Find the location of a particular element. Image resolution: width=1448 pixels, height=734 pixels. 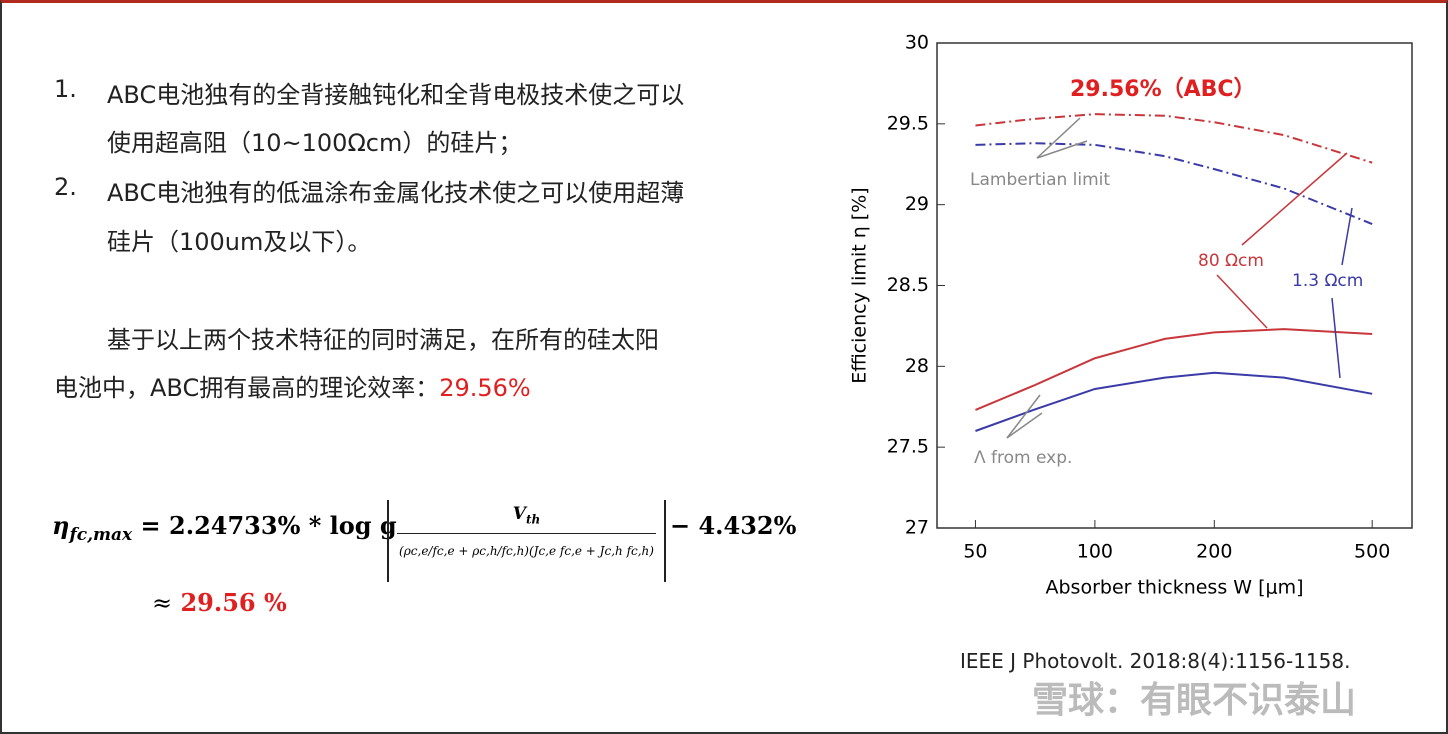

y-tick-label: 30 is located at coordinates (917, 43).